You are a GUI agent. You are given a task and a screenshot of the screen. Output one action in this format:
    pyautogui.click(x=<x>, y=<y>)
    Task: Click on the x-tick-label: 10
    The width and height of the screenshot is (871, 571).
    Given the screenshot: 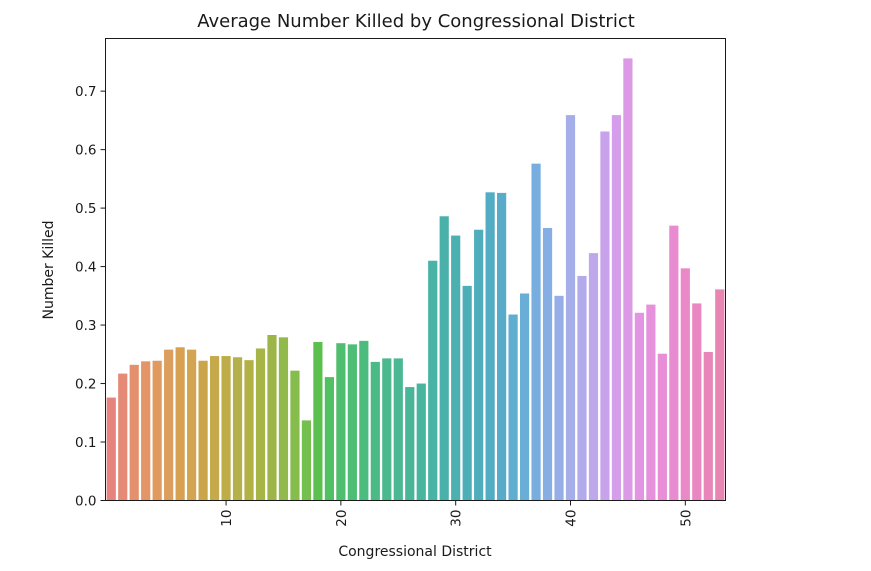 What is the action you would take?
    pyautogui.click(x=227, y=518)
    